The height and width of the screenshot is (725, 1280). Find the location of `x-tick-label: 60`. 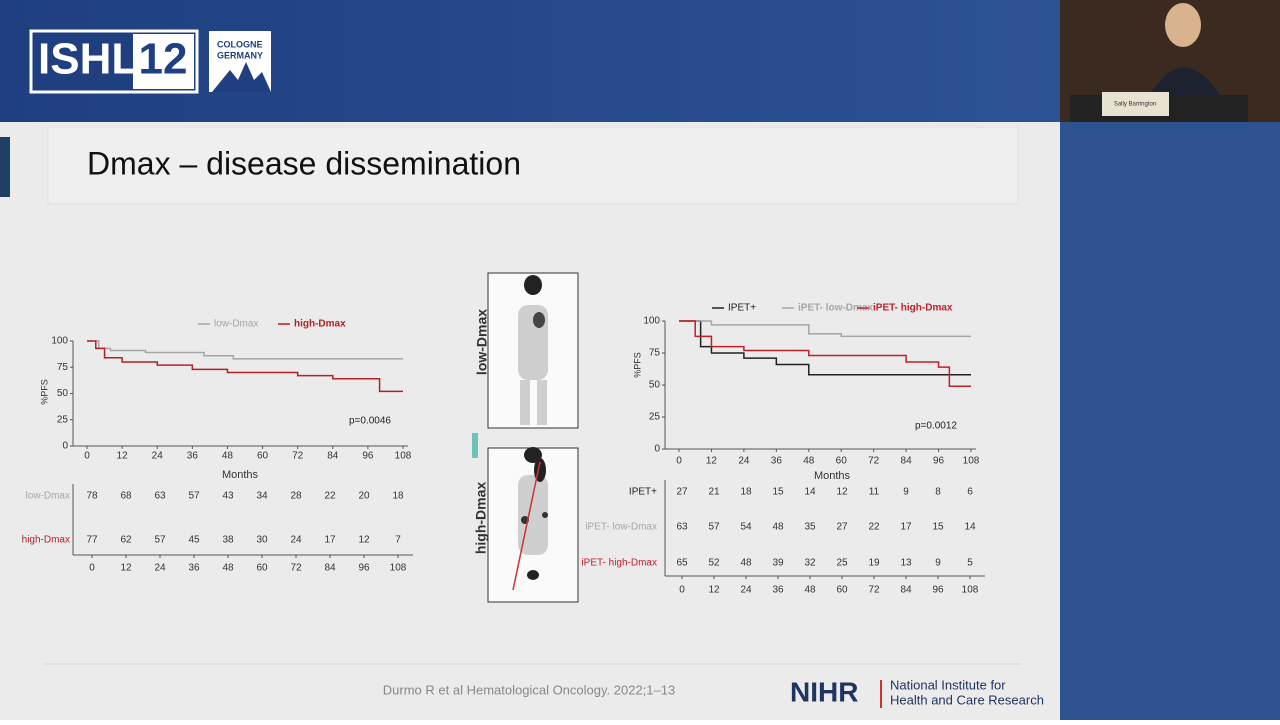

x-tick-label: 60 is located at coordinates (263, 456).